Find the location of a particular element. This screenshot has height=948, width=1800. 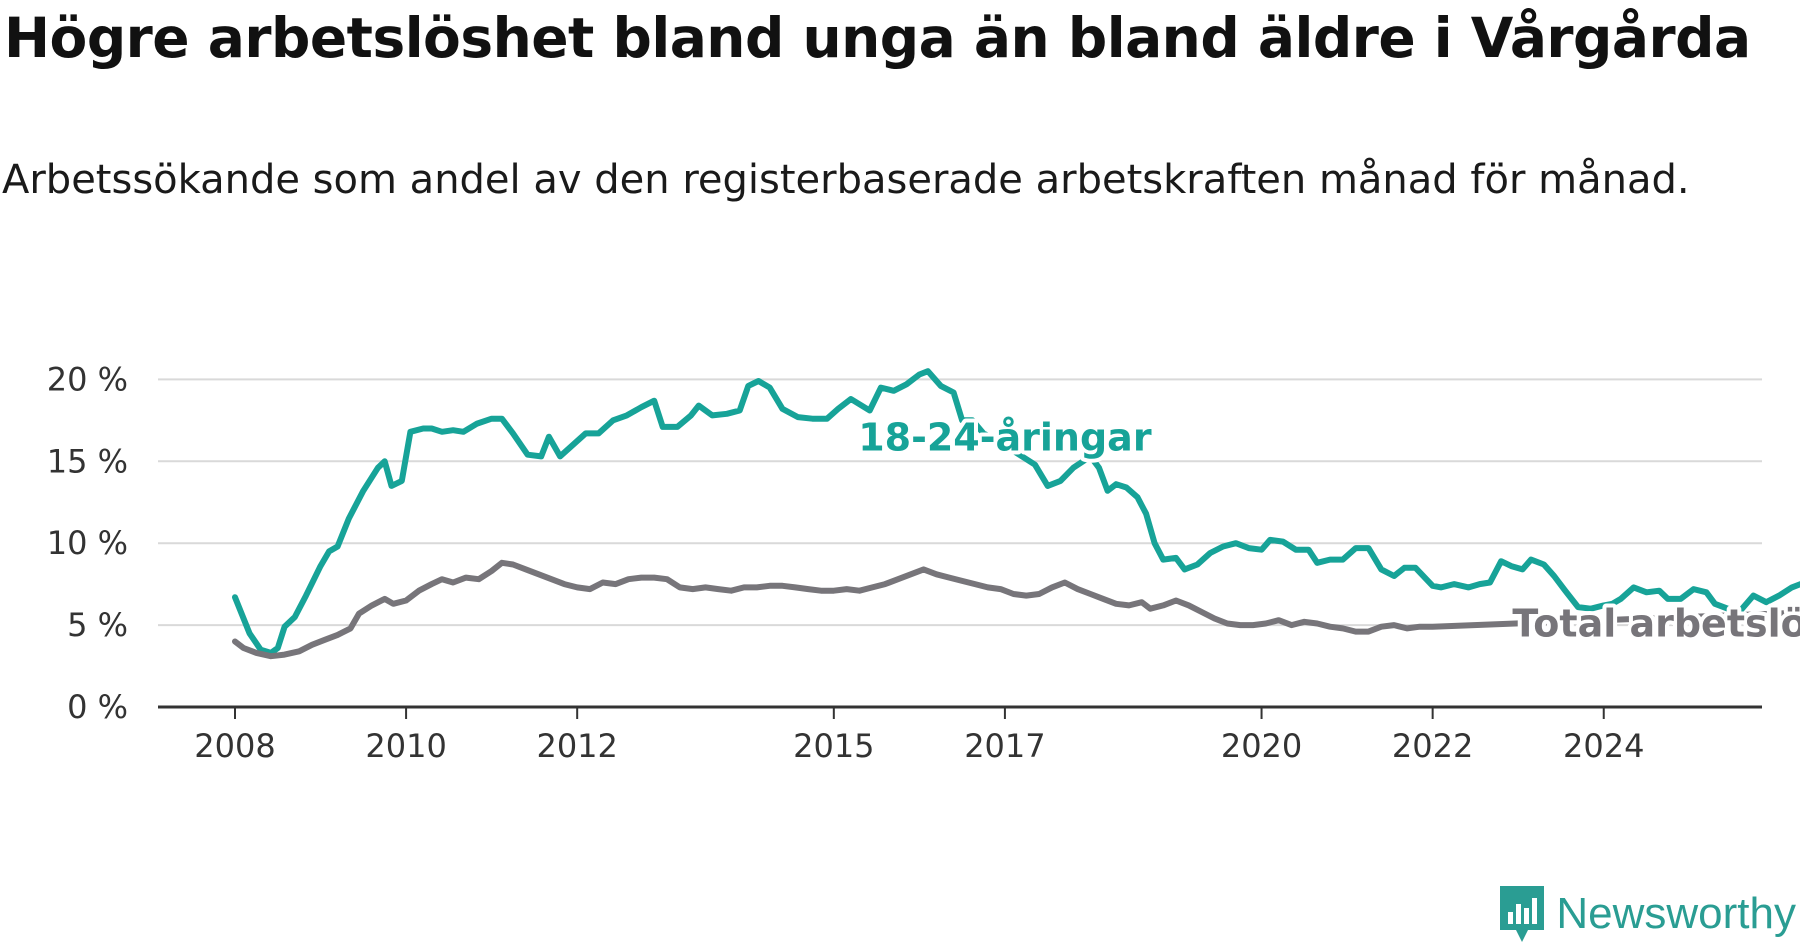

x-tick-label: 2012 is located at coordinates (576, 746).